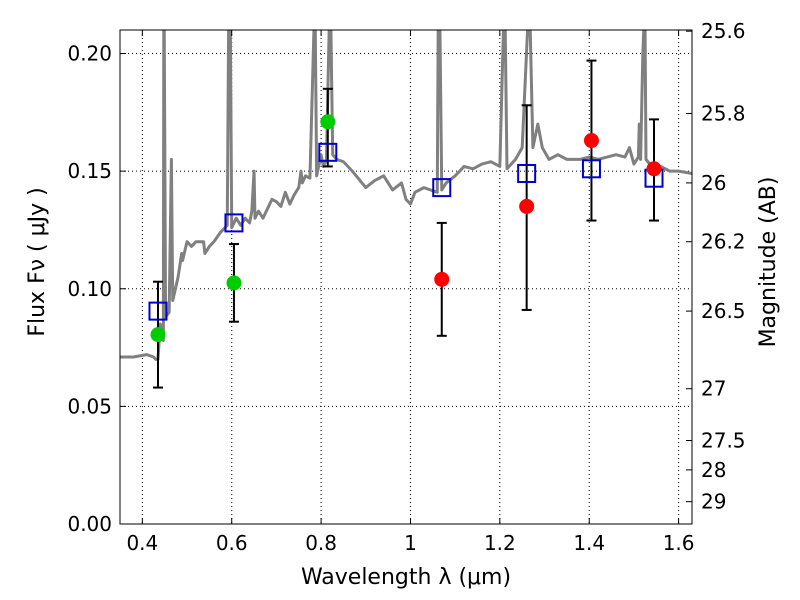 This screenshot has width=800, height=600. Describe the element at coordinates (723, 440) in the screenshot. I see `y2-tick-label: 27.5` at that location.